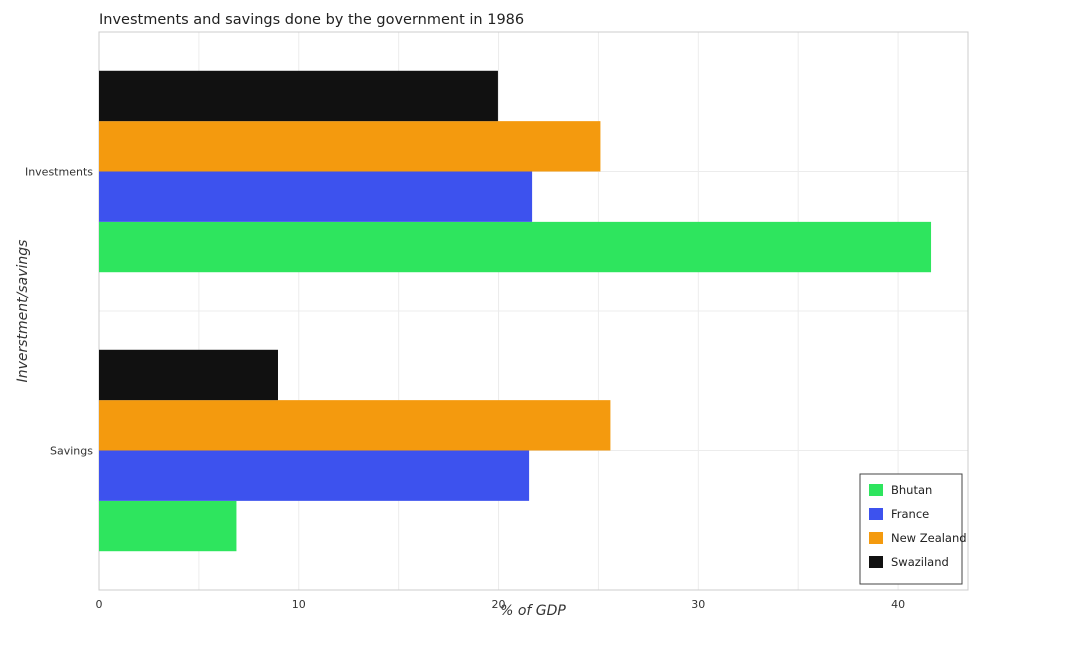 This screenshot has width=1077, height=650. I want to click on legend-label: Swaziland, so click(920, 562).